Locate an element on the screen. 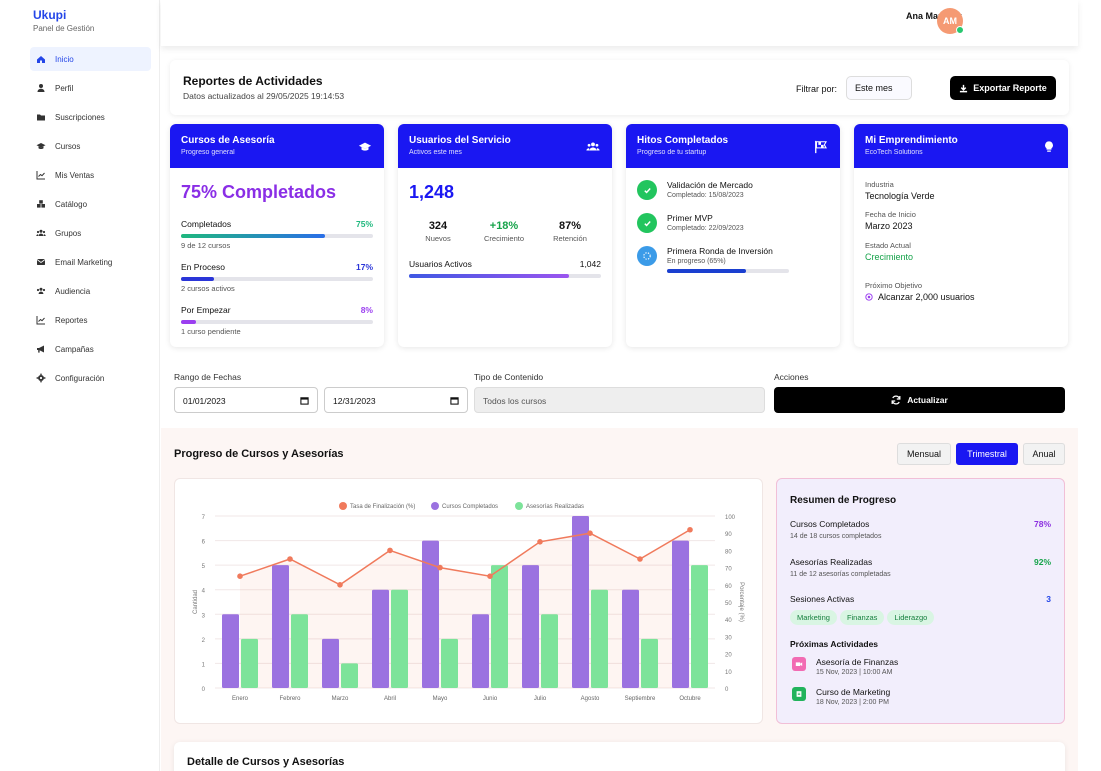 The height and width of the screenshot is (771, 1101). sidebar-item-cat-logo: Catálogo is located at coordinates (90, 204).